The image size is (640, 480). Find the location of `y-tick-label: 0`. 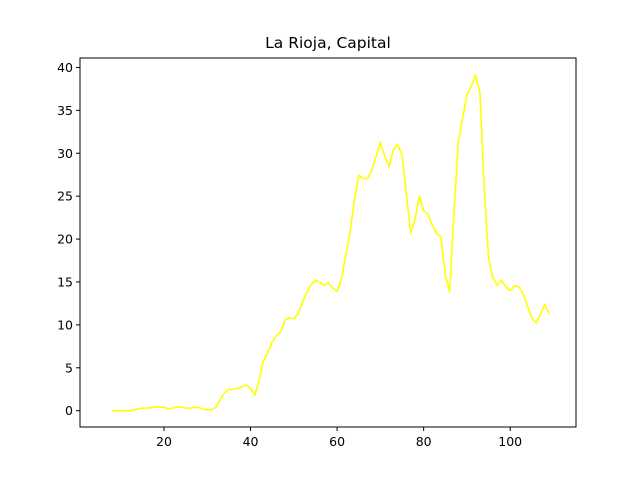

y-tick-label: 0 is located at coordinates (69, 410).